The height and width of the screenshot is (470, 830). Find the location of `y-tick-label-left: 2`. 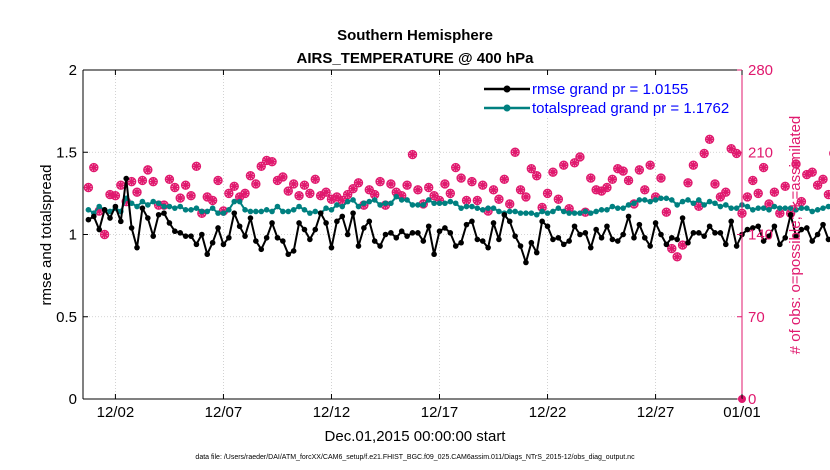

y-tick-label-left: 2 is located at coordinates (73, 70).